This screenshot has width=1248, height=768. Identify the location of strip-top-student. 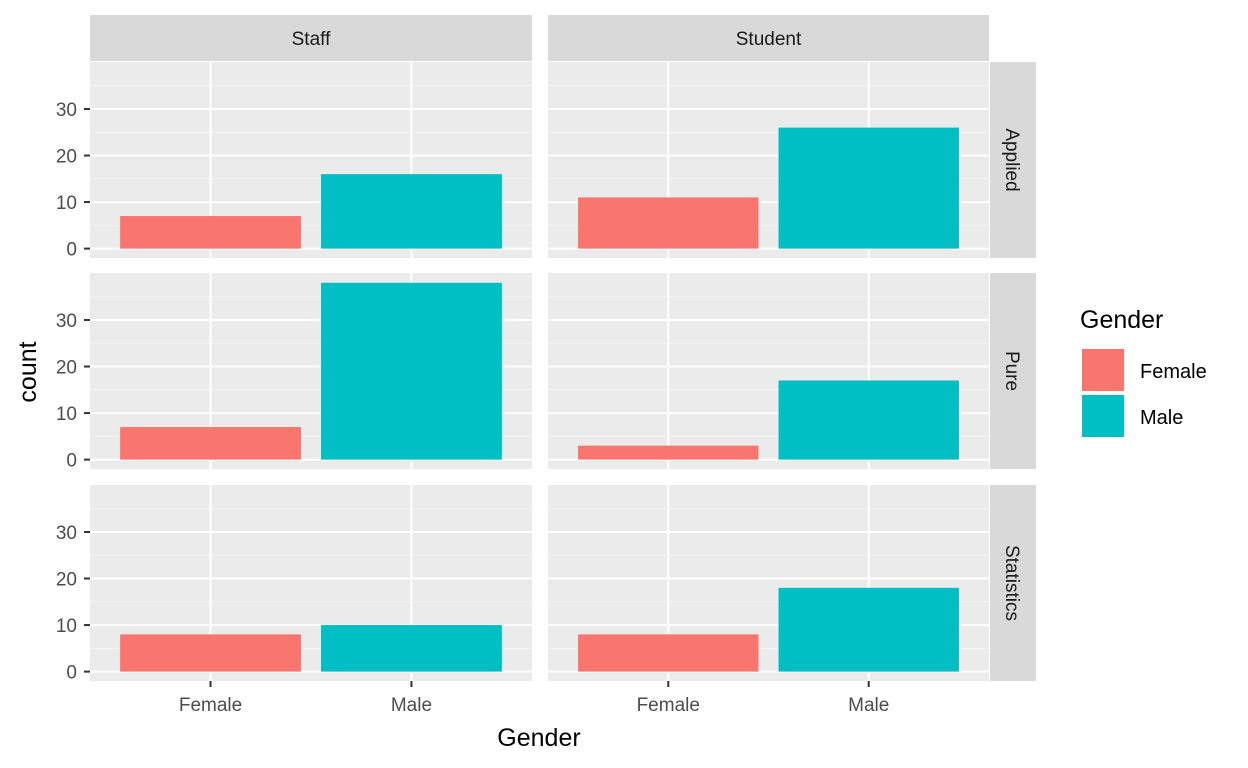
(768, 38).